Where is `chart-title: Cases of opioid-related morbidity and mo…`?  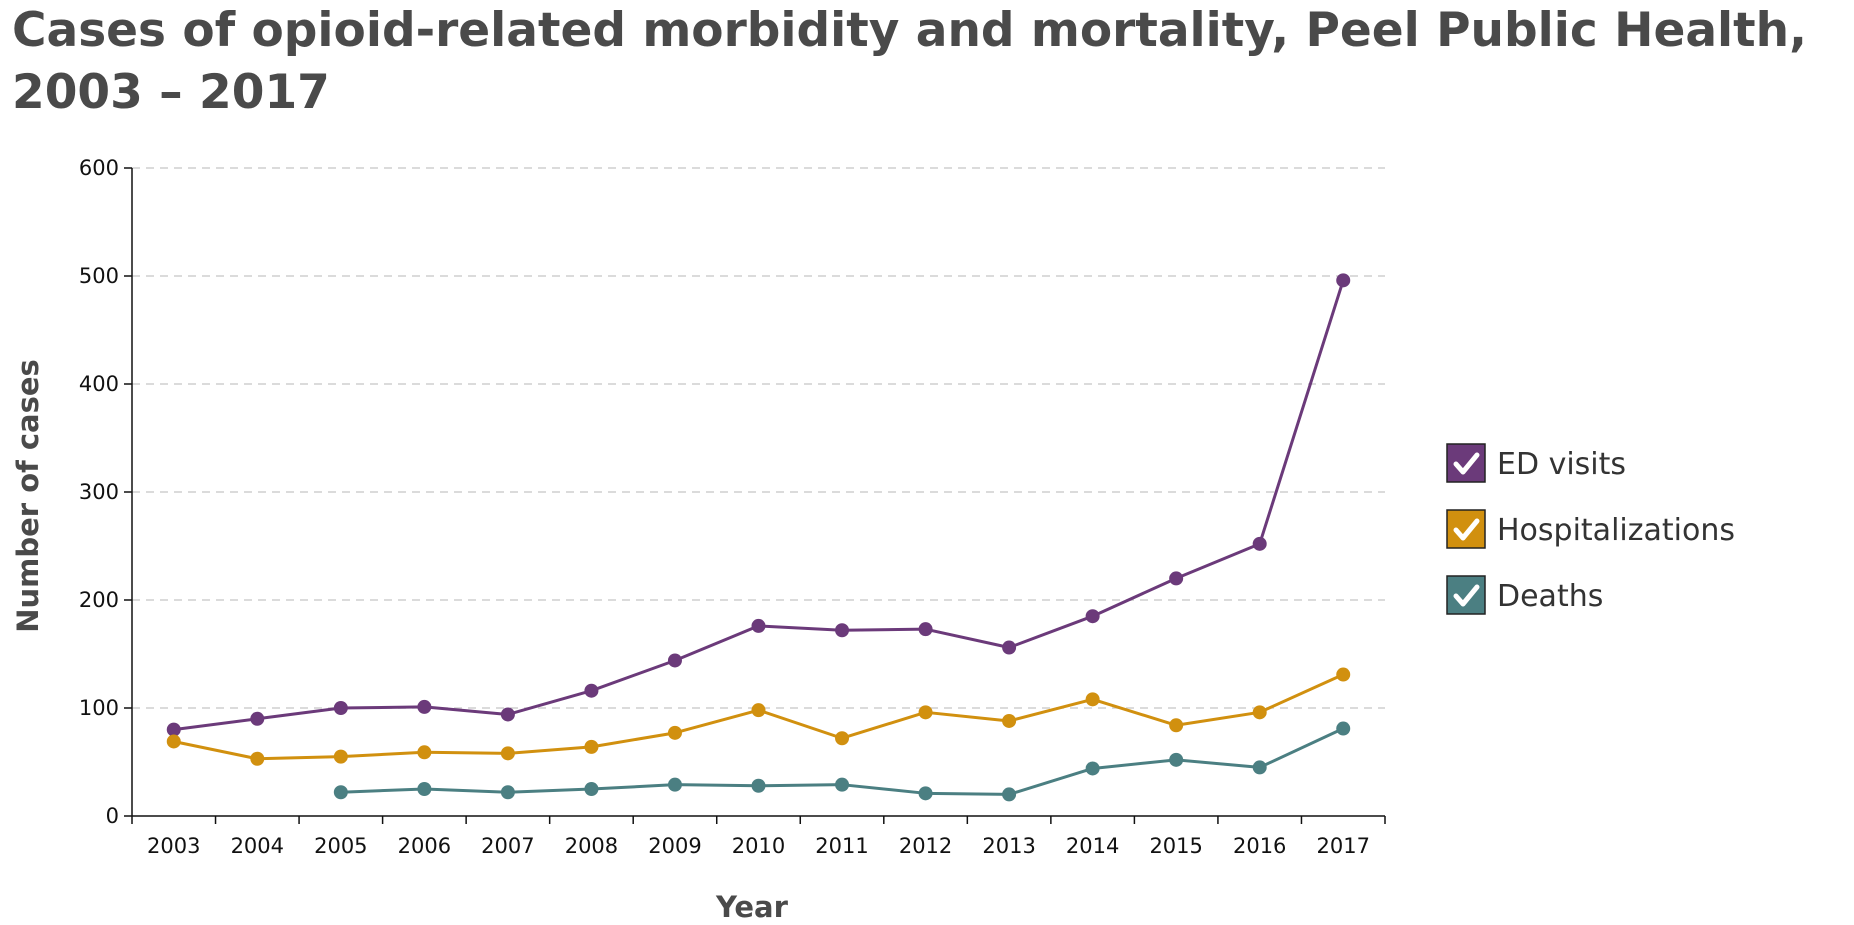 chart-title: Cases of opioid-related morbidity and mo… is located at coordinates (909, 61).